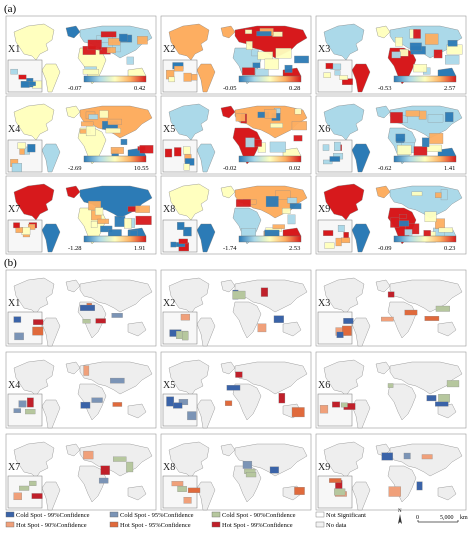 This screenshot has width=474, height=543. I want to click on hotspot-panel-x9: X9, so click(391, 472).